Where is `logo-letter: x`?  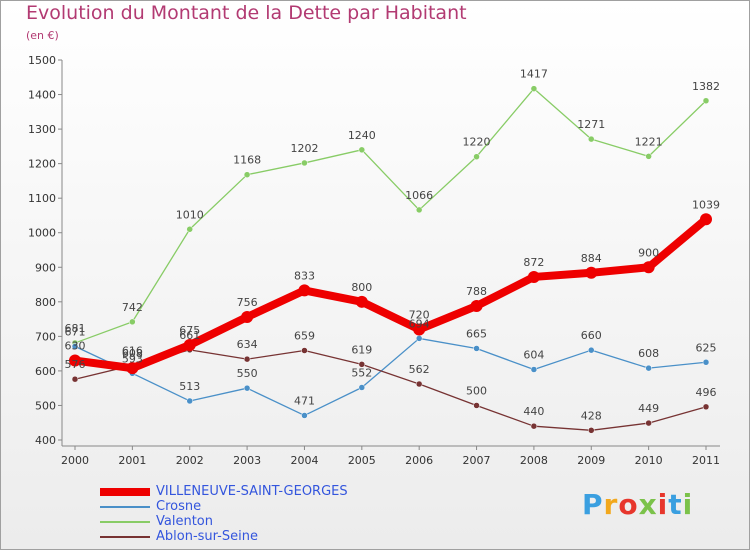 logo-letter: x is located at coordinates (648, 504).